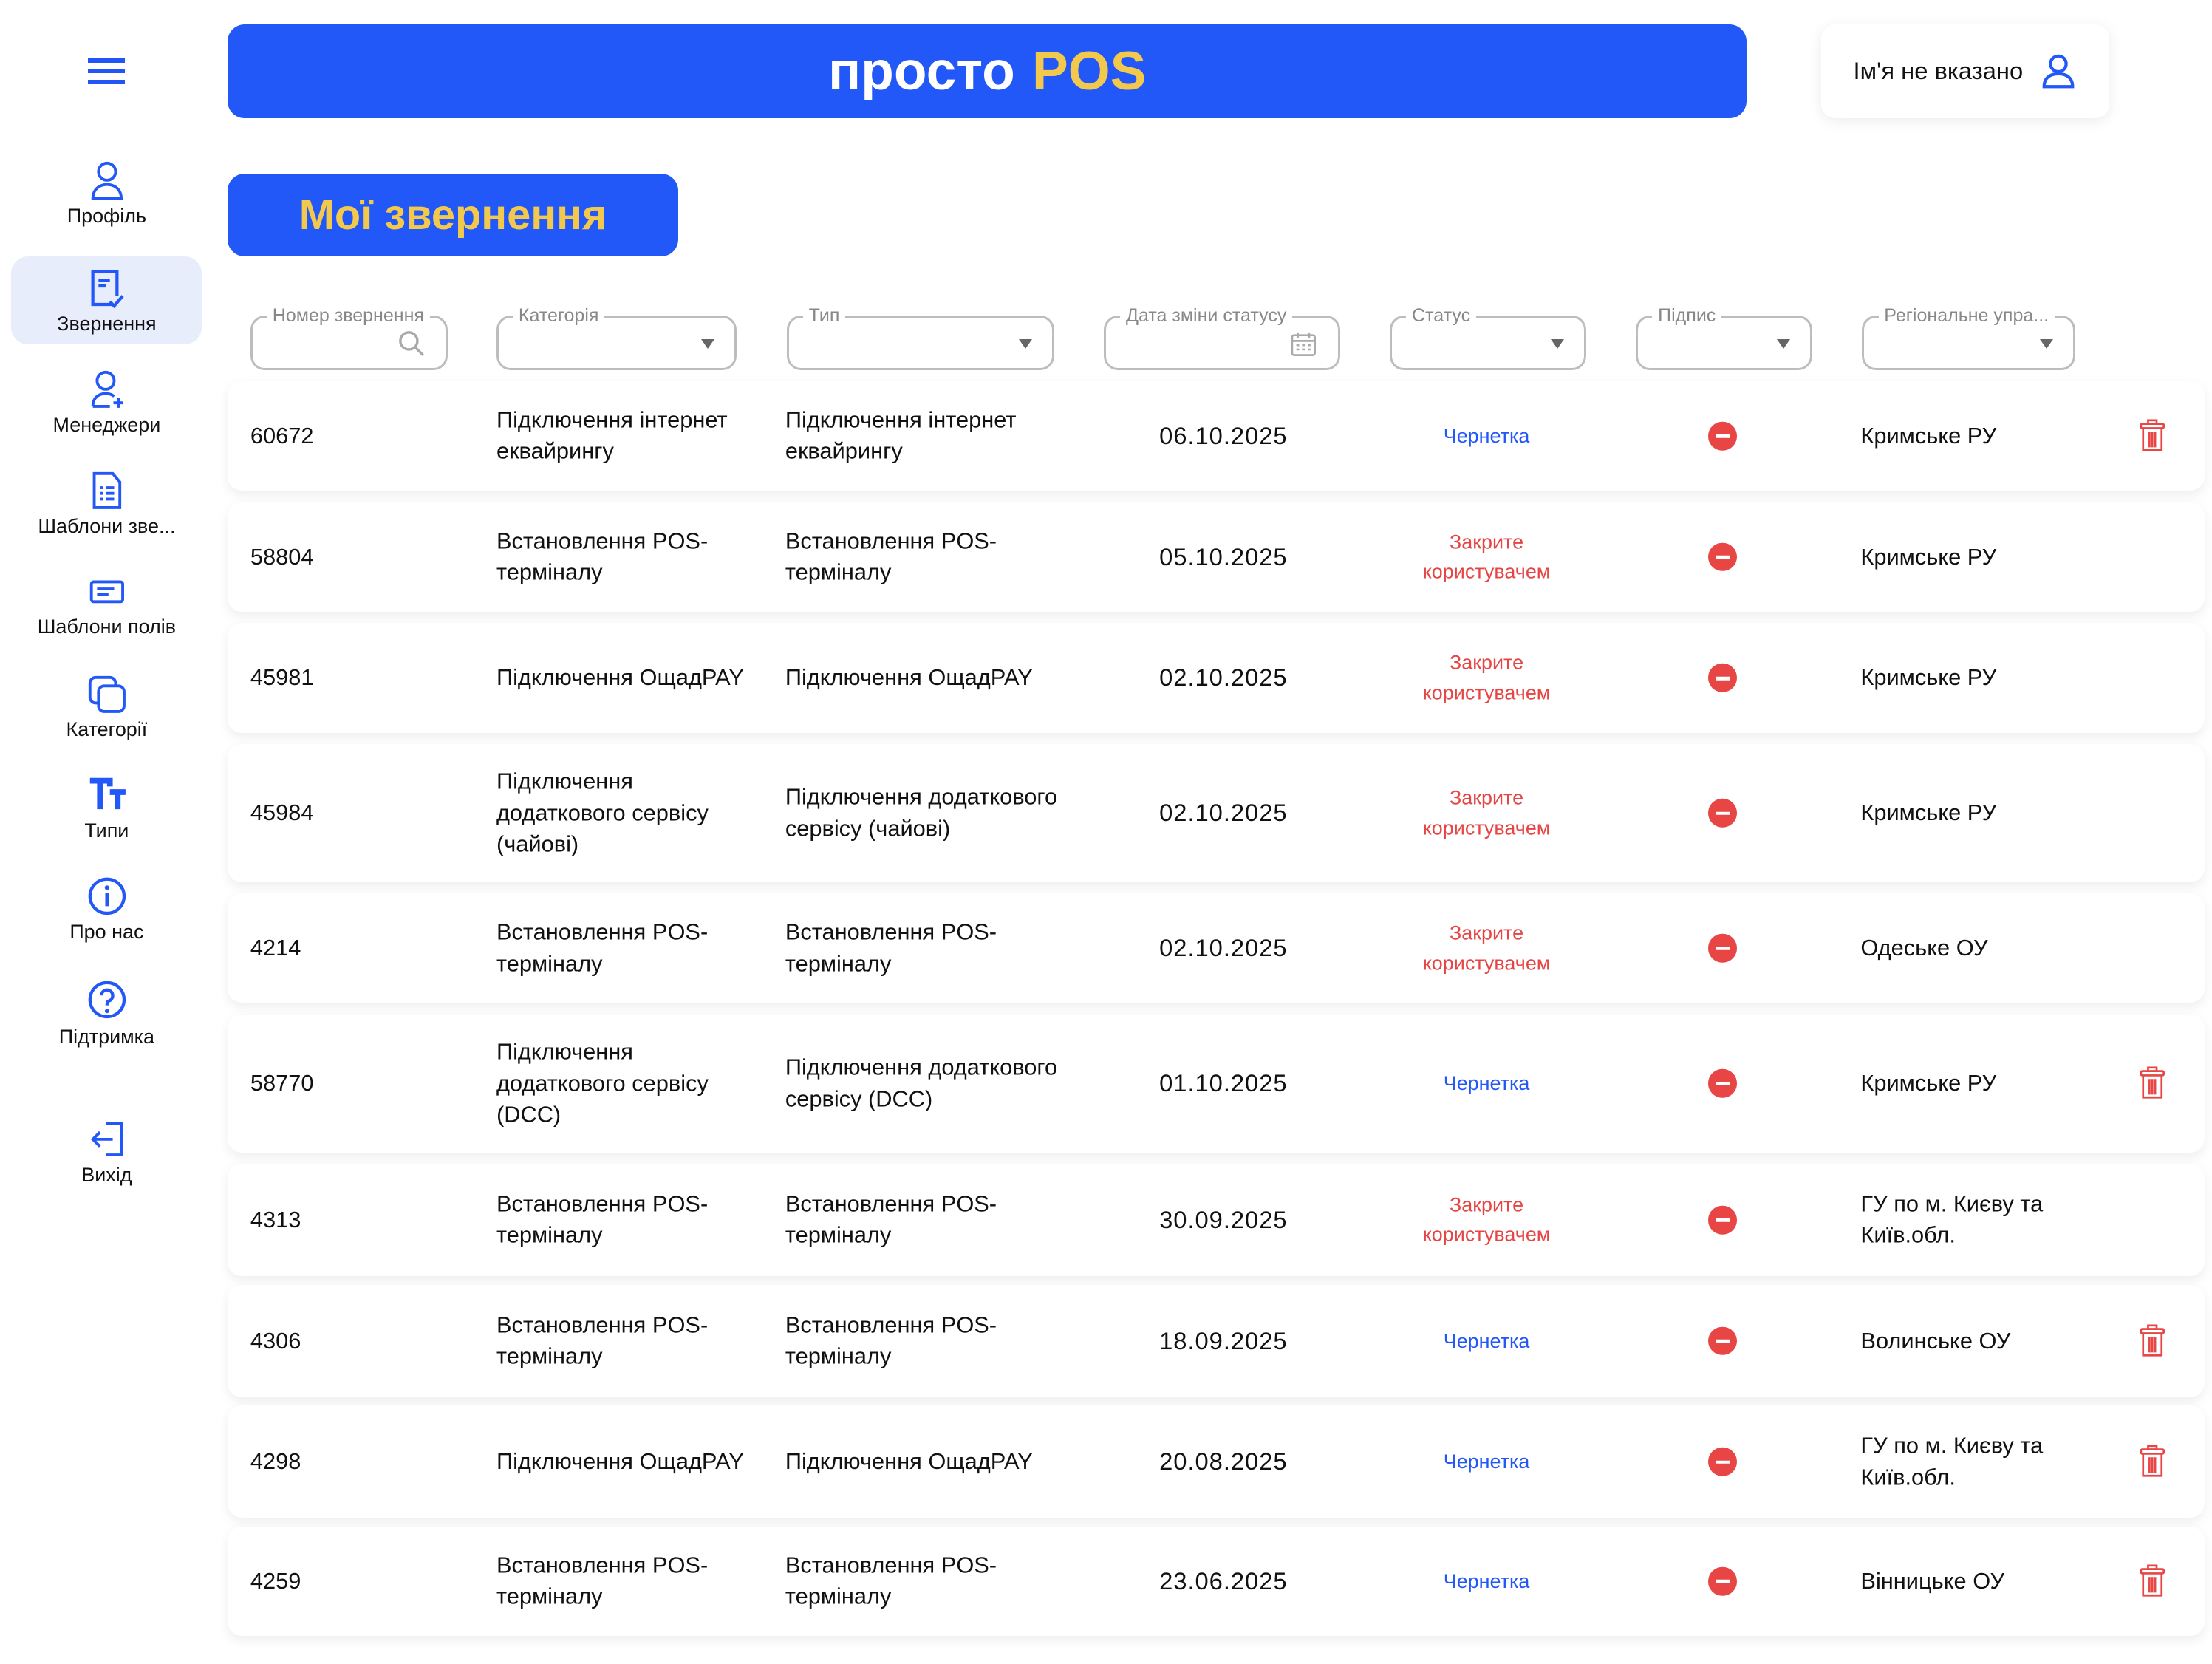 The image size is (2212, 1664). Describe the element at coordinates (1222, 337) in the screenshot. I see `filter-date: Дата зміни статусу` at that location.